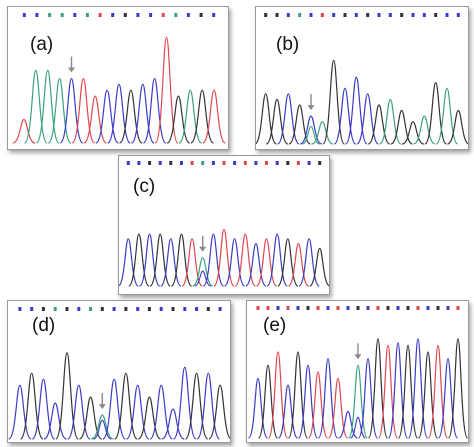 The height and width of the screenshot is (447, 474). What do you see at coordinates (44, 325) in the screenshot?
I see `panel-d-label: (d)` at bounding box center [44, 325].